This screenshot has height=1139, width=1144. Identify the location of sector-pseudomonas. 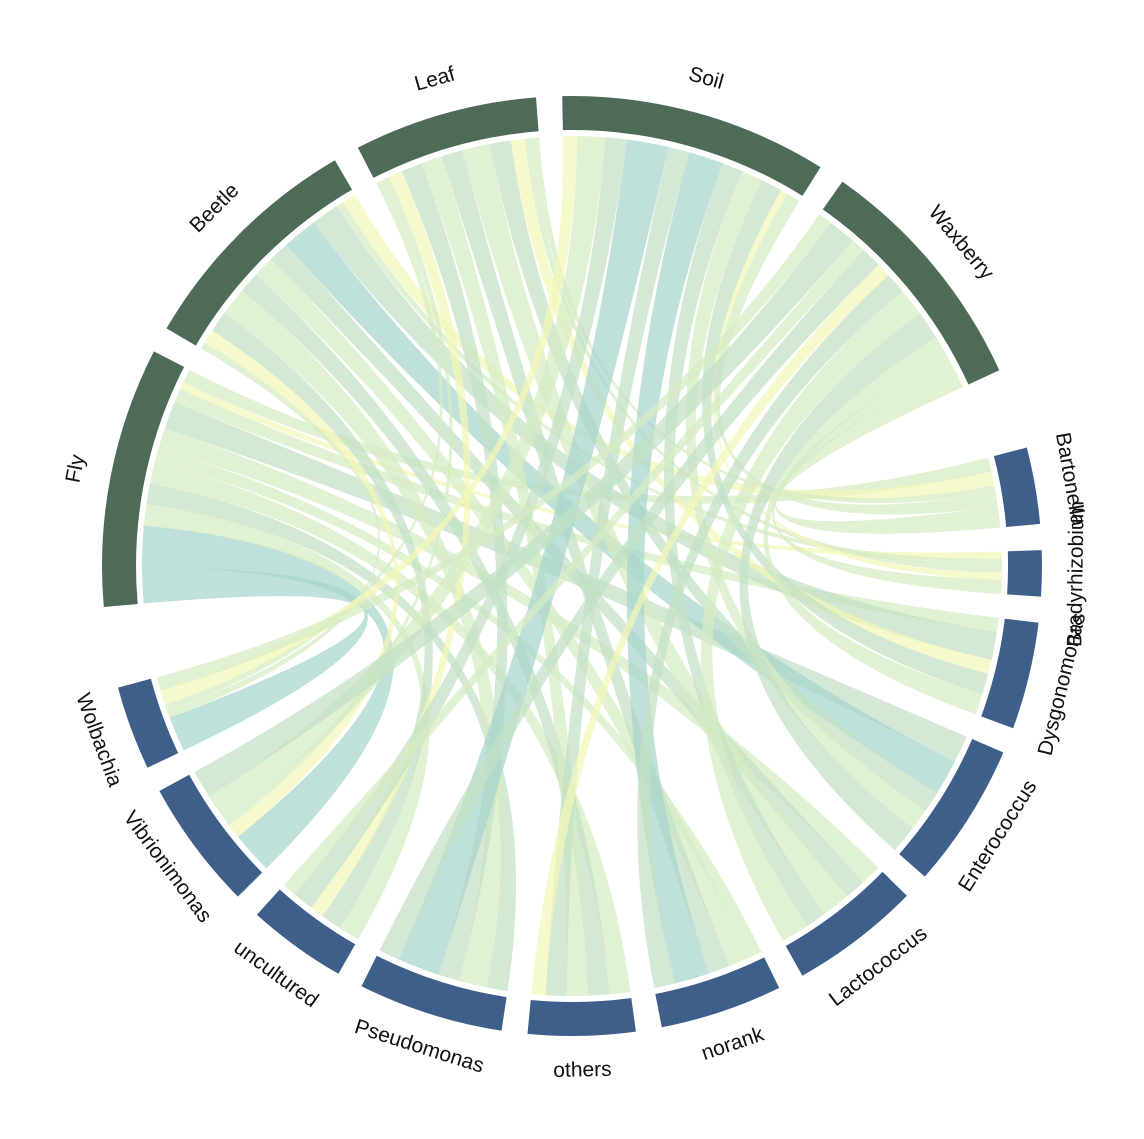
(434, 993).